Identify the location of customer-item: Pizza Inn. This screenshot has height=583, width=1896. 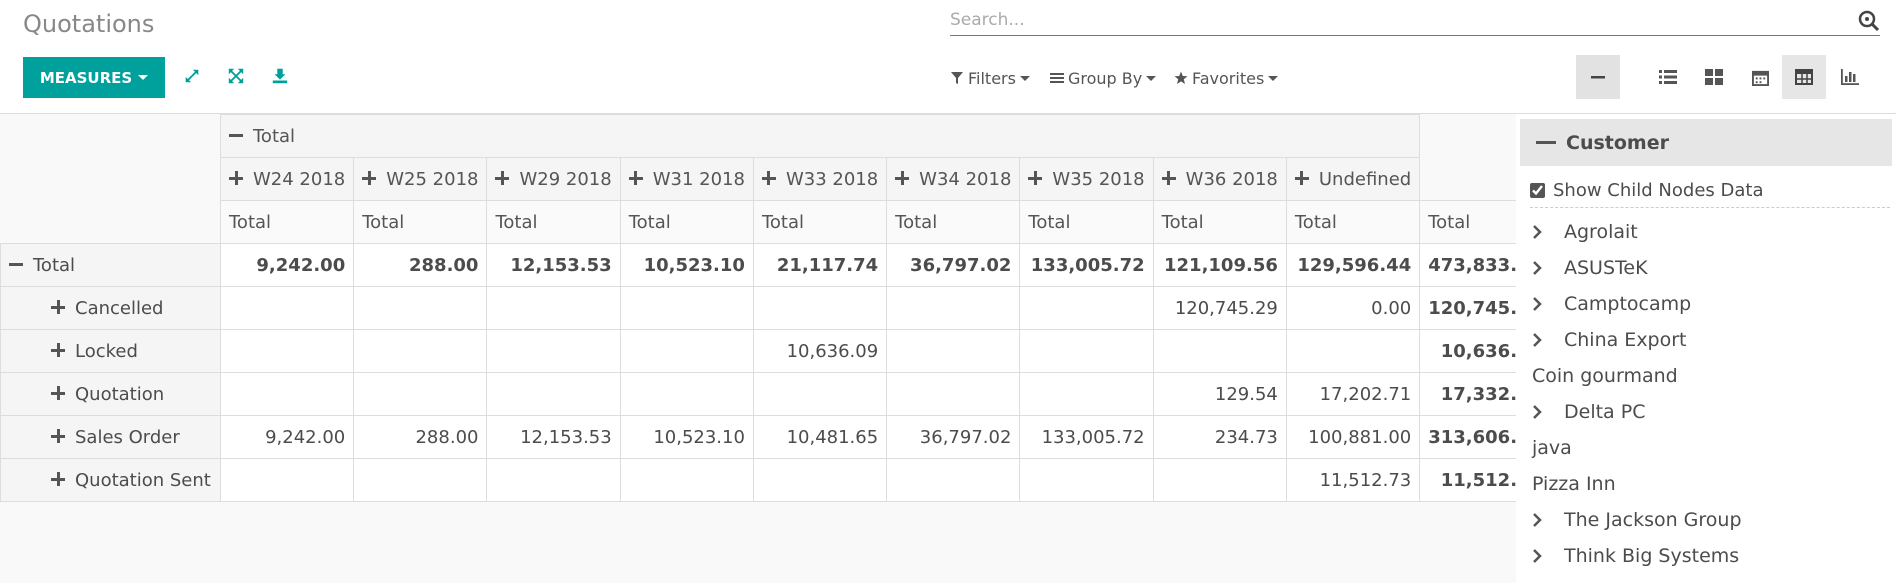
(1637, 484).